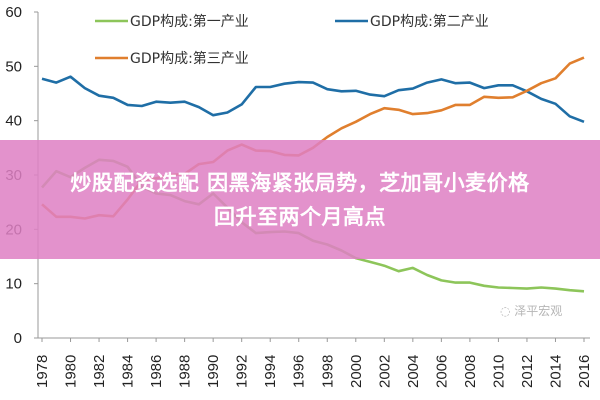 Image resolution: width=600 pixels, height=400 pixels. Describe the element at coordinates (470, 371) in the screenshot. I see `x-tick-label: 2008` at that location.